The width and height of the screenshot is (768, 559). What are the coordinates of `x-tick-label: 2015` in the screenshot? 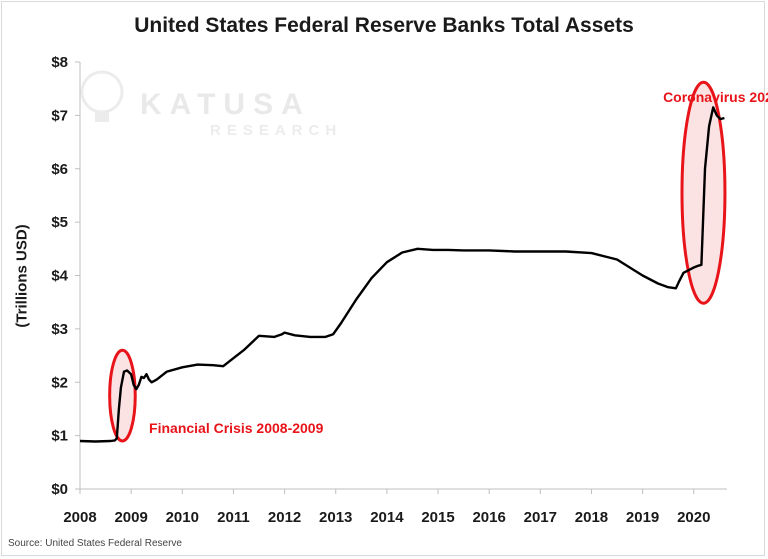 It's located at (437, 517).